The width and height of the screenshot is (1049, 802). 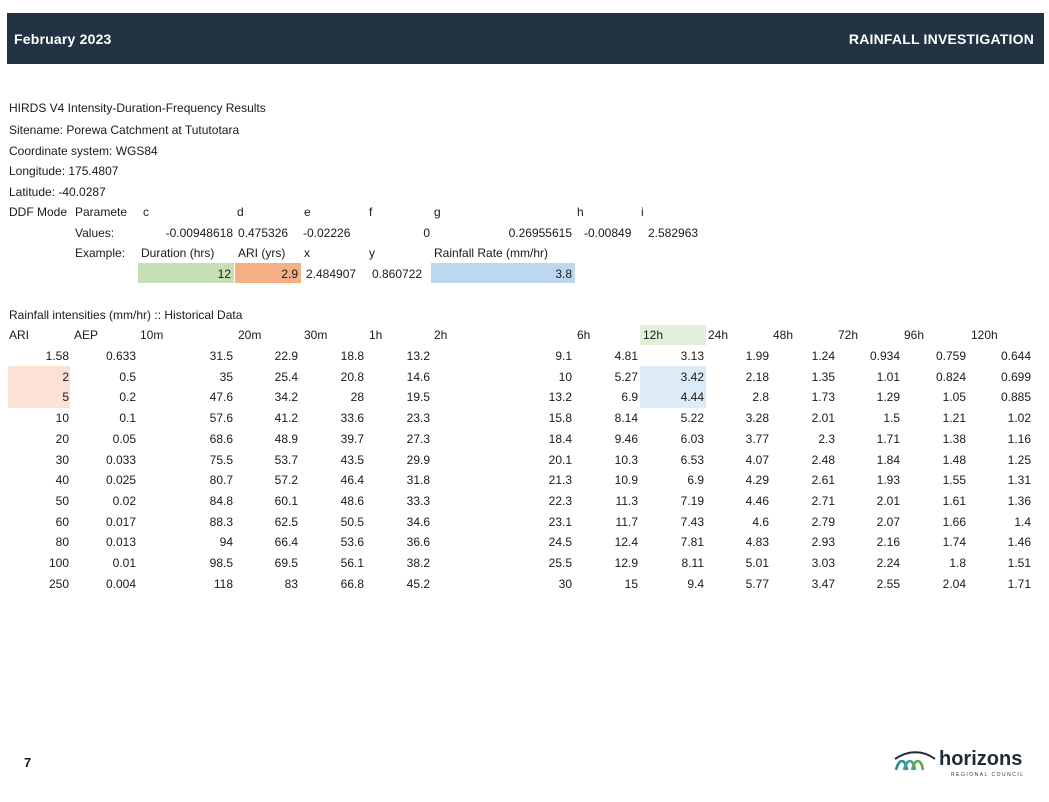 I want to click on ddf-value-g: 0.26955615, so click(x=540, y=233).